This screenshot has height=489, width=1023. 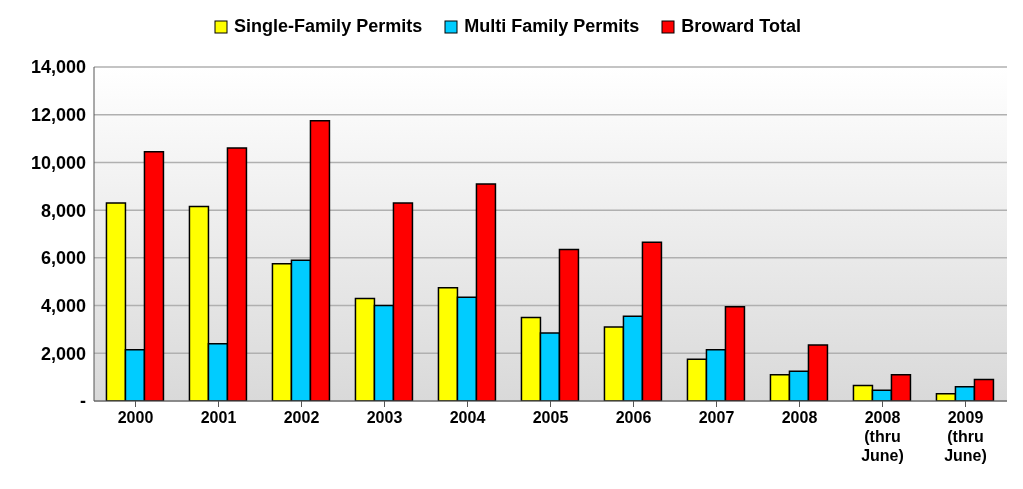 I want to click on x-tick-label: 2004, so click(x=467, y=417).